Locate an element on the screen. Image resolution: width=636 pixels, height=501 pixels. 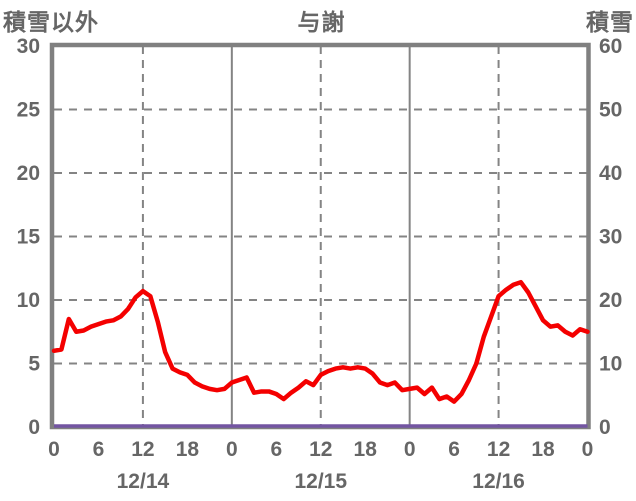
x-date-label: 12/14 is located at coordinates (143, 481).